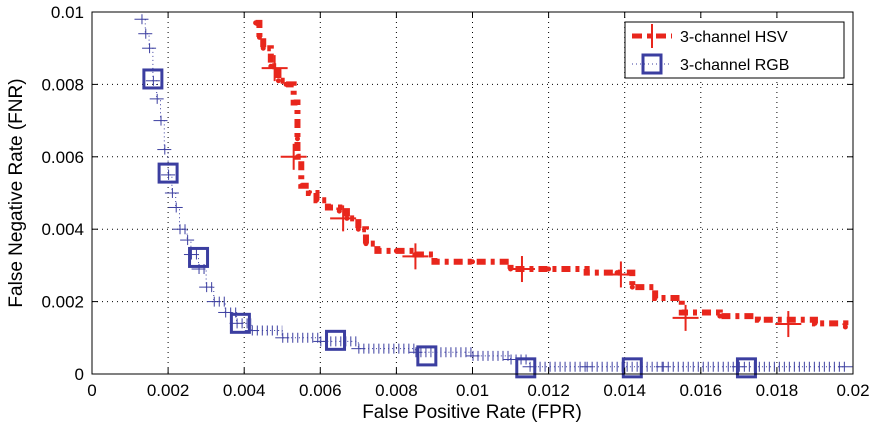 This screenshot has height=427, width=883. I want to click on x-tick-label: 0.016, so click(701, 390).